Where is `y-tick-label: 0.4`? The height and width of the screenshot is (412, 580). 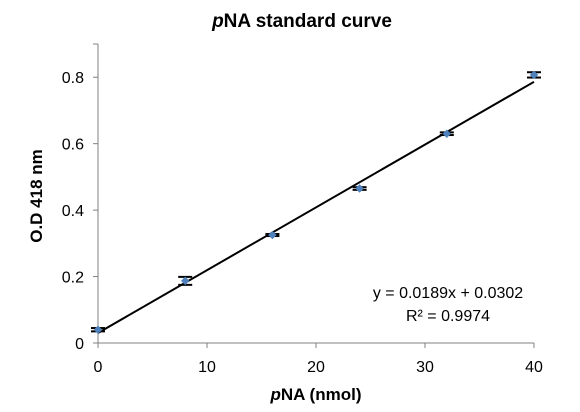
y-tick-label: 0.4 is located at coordinates (73, 211).